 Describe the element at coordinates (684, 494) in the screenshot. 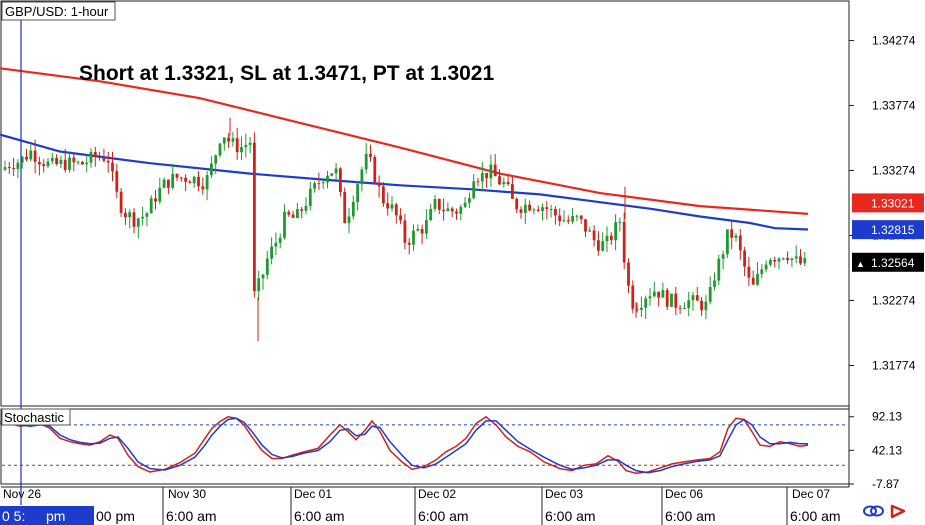

I see `date-label: Dec 06` at that location.